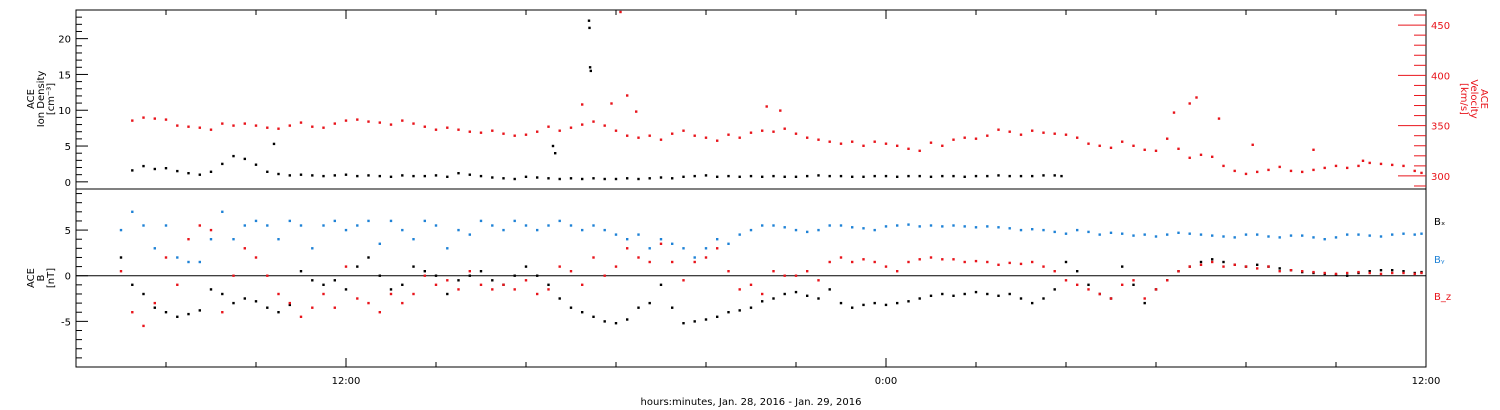  What do you see at coordinates (1440, 177) in the screenshot?
I see `y-right-tick-label: 300` at bounding box center [1440, 177].